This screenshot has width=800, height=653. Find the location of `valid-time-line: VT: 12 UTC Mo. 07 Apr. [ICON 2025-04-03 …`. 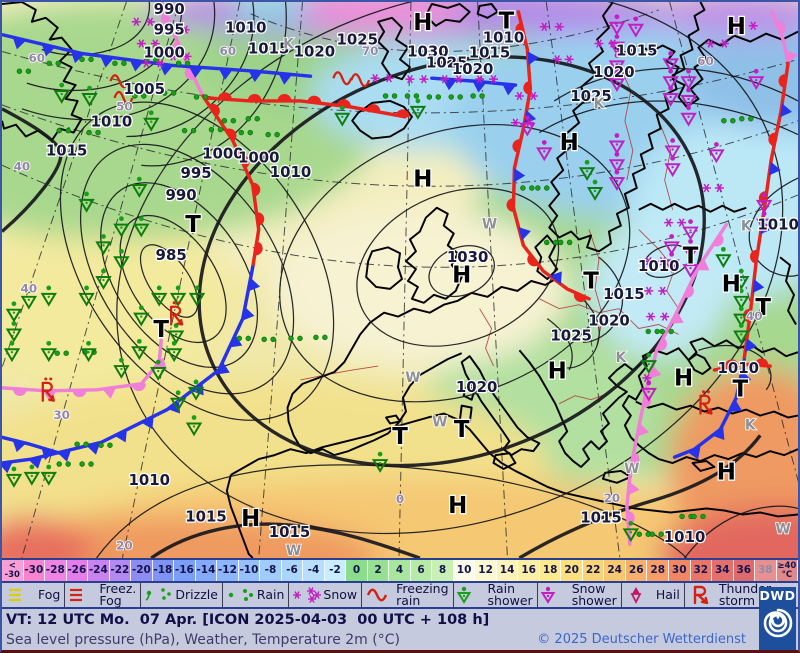

valid-time-line: VT: 12 UTC Mo. 07 Apr. [ICON 2025-04-03 … is located at coordinates (248, 620).